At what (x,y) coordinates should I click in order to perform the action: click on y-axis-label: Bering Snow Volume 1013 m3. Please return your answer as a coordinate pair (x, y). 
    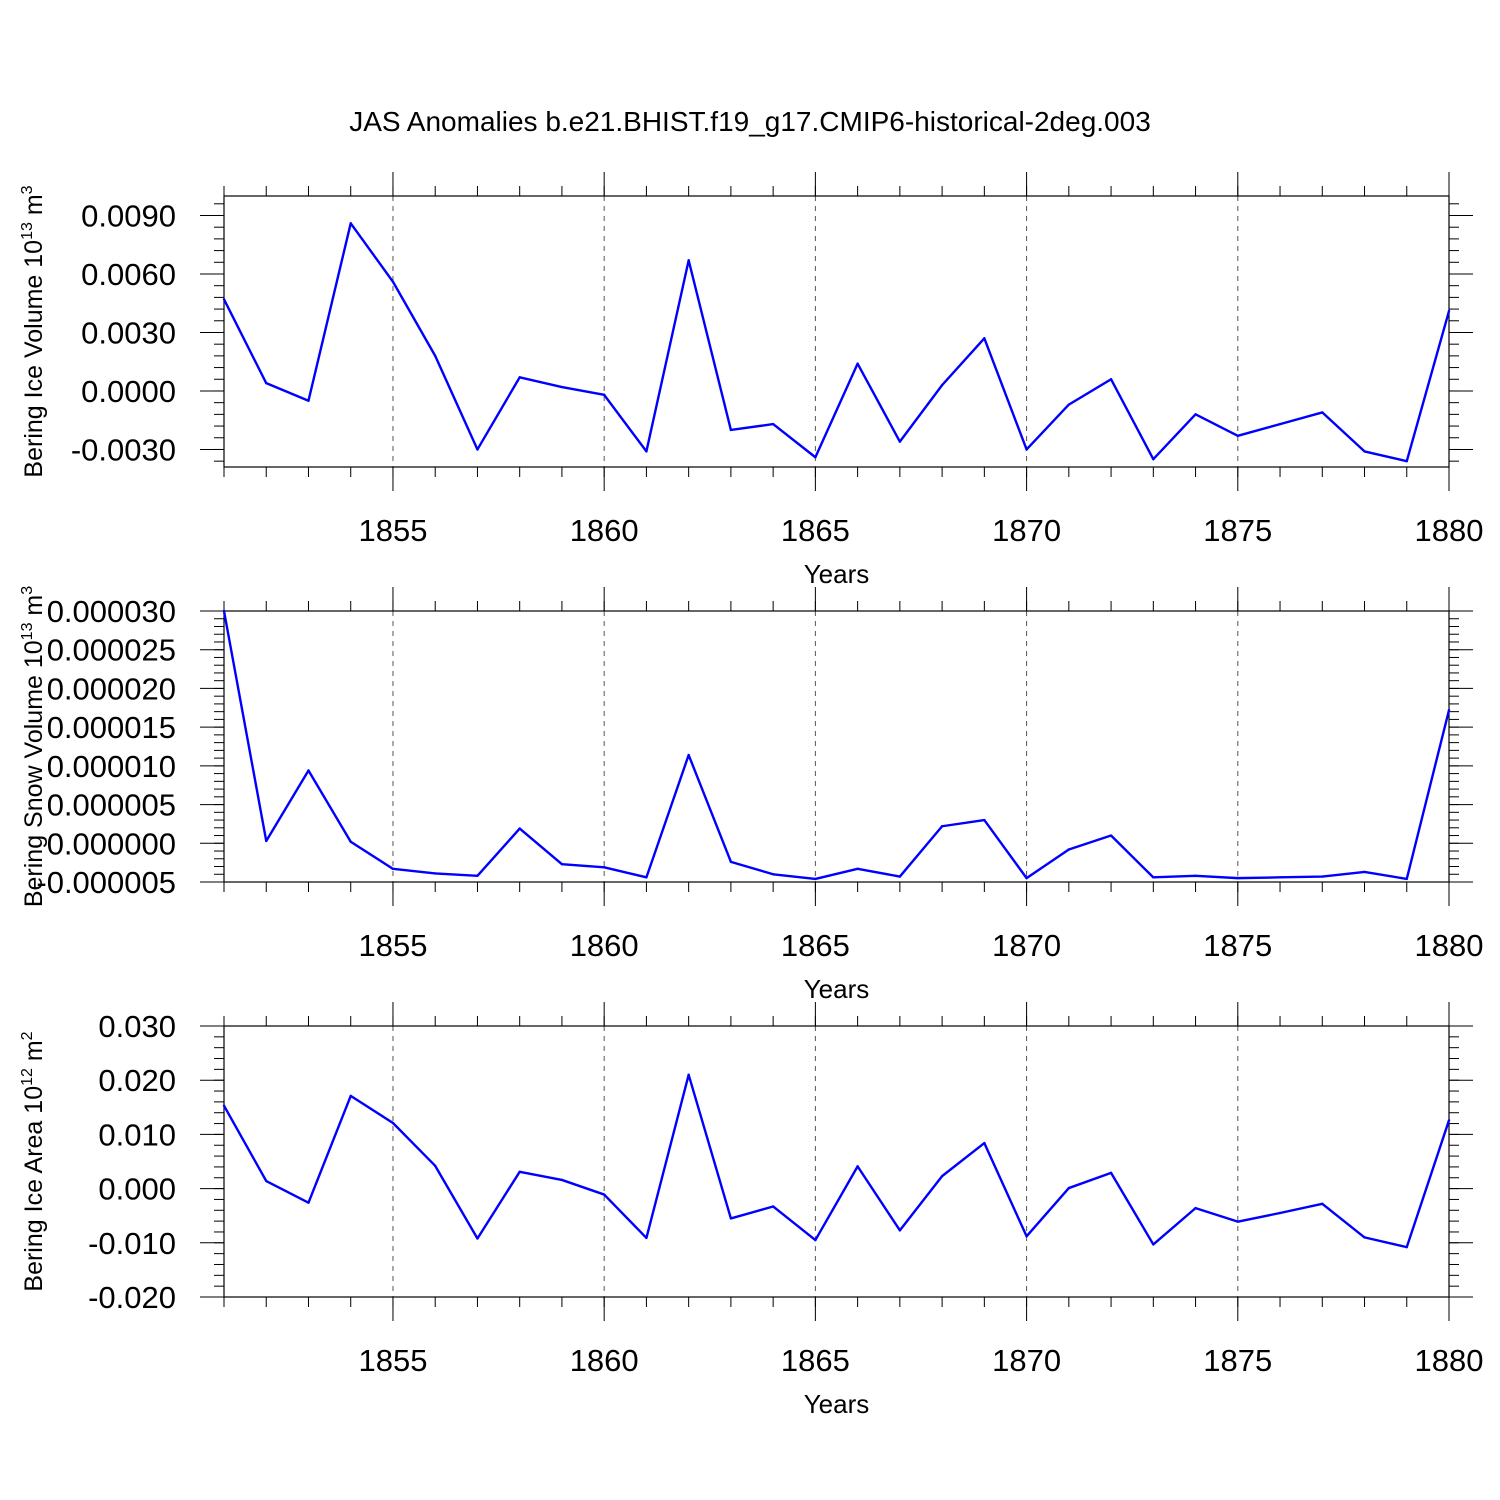
    Looking at the image, I should click on (33, 746).